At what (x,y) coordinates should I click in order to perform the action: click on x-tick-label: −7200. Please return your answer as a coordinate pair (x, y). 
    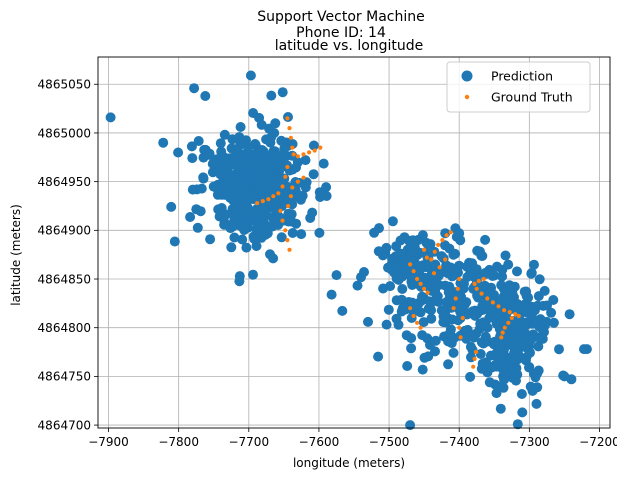
    Looking at the image, I should click on (598, 442).